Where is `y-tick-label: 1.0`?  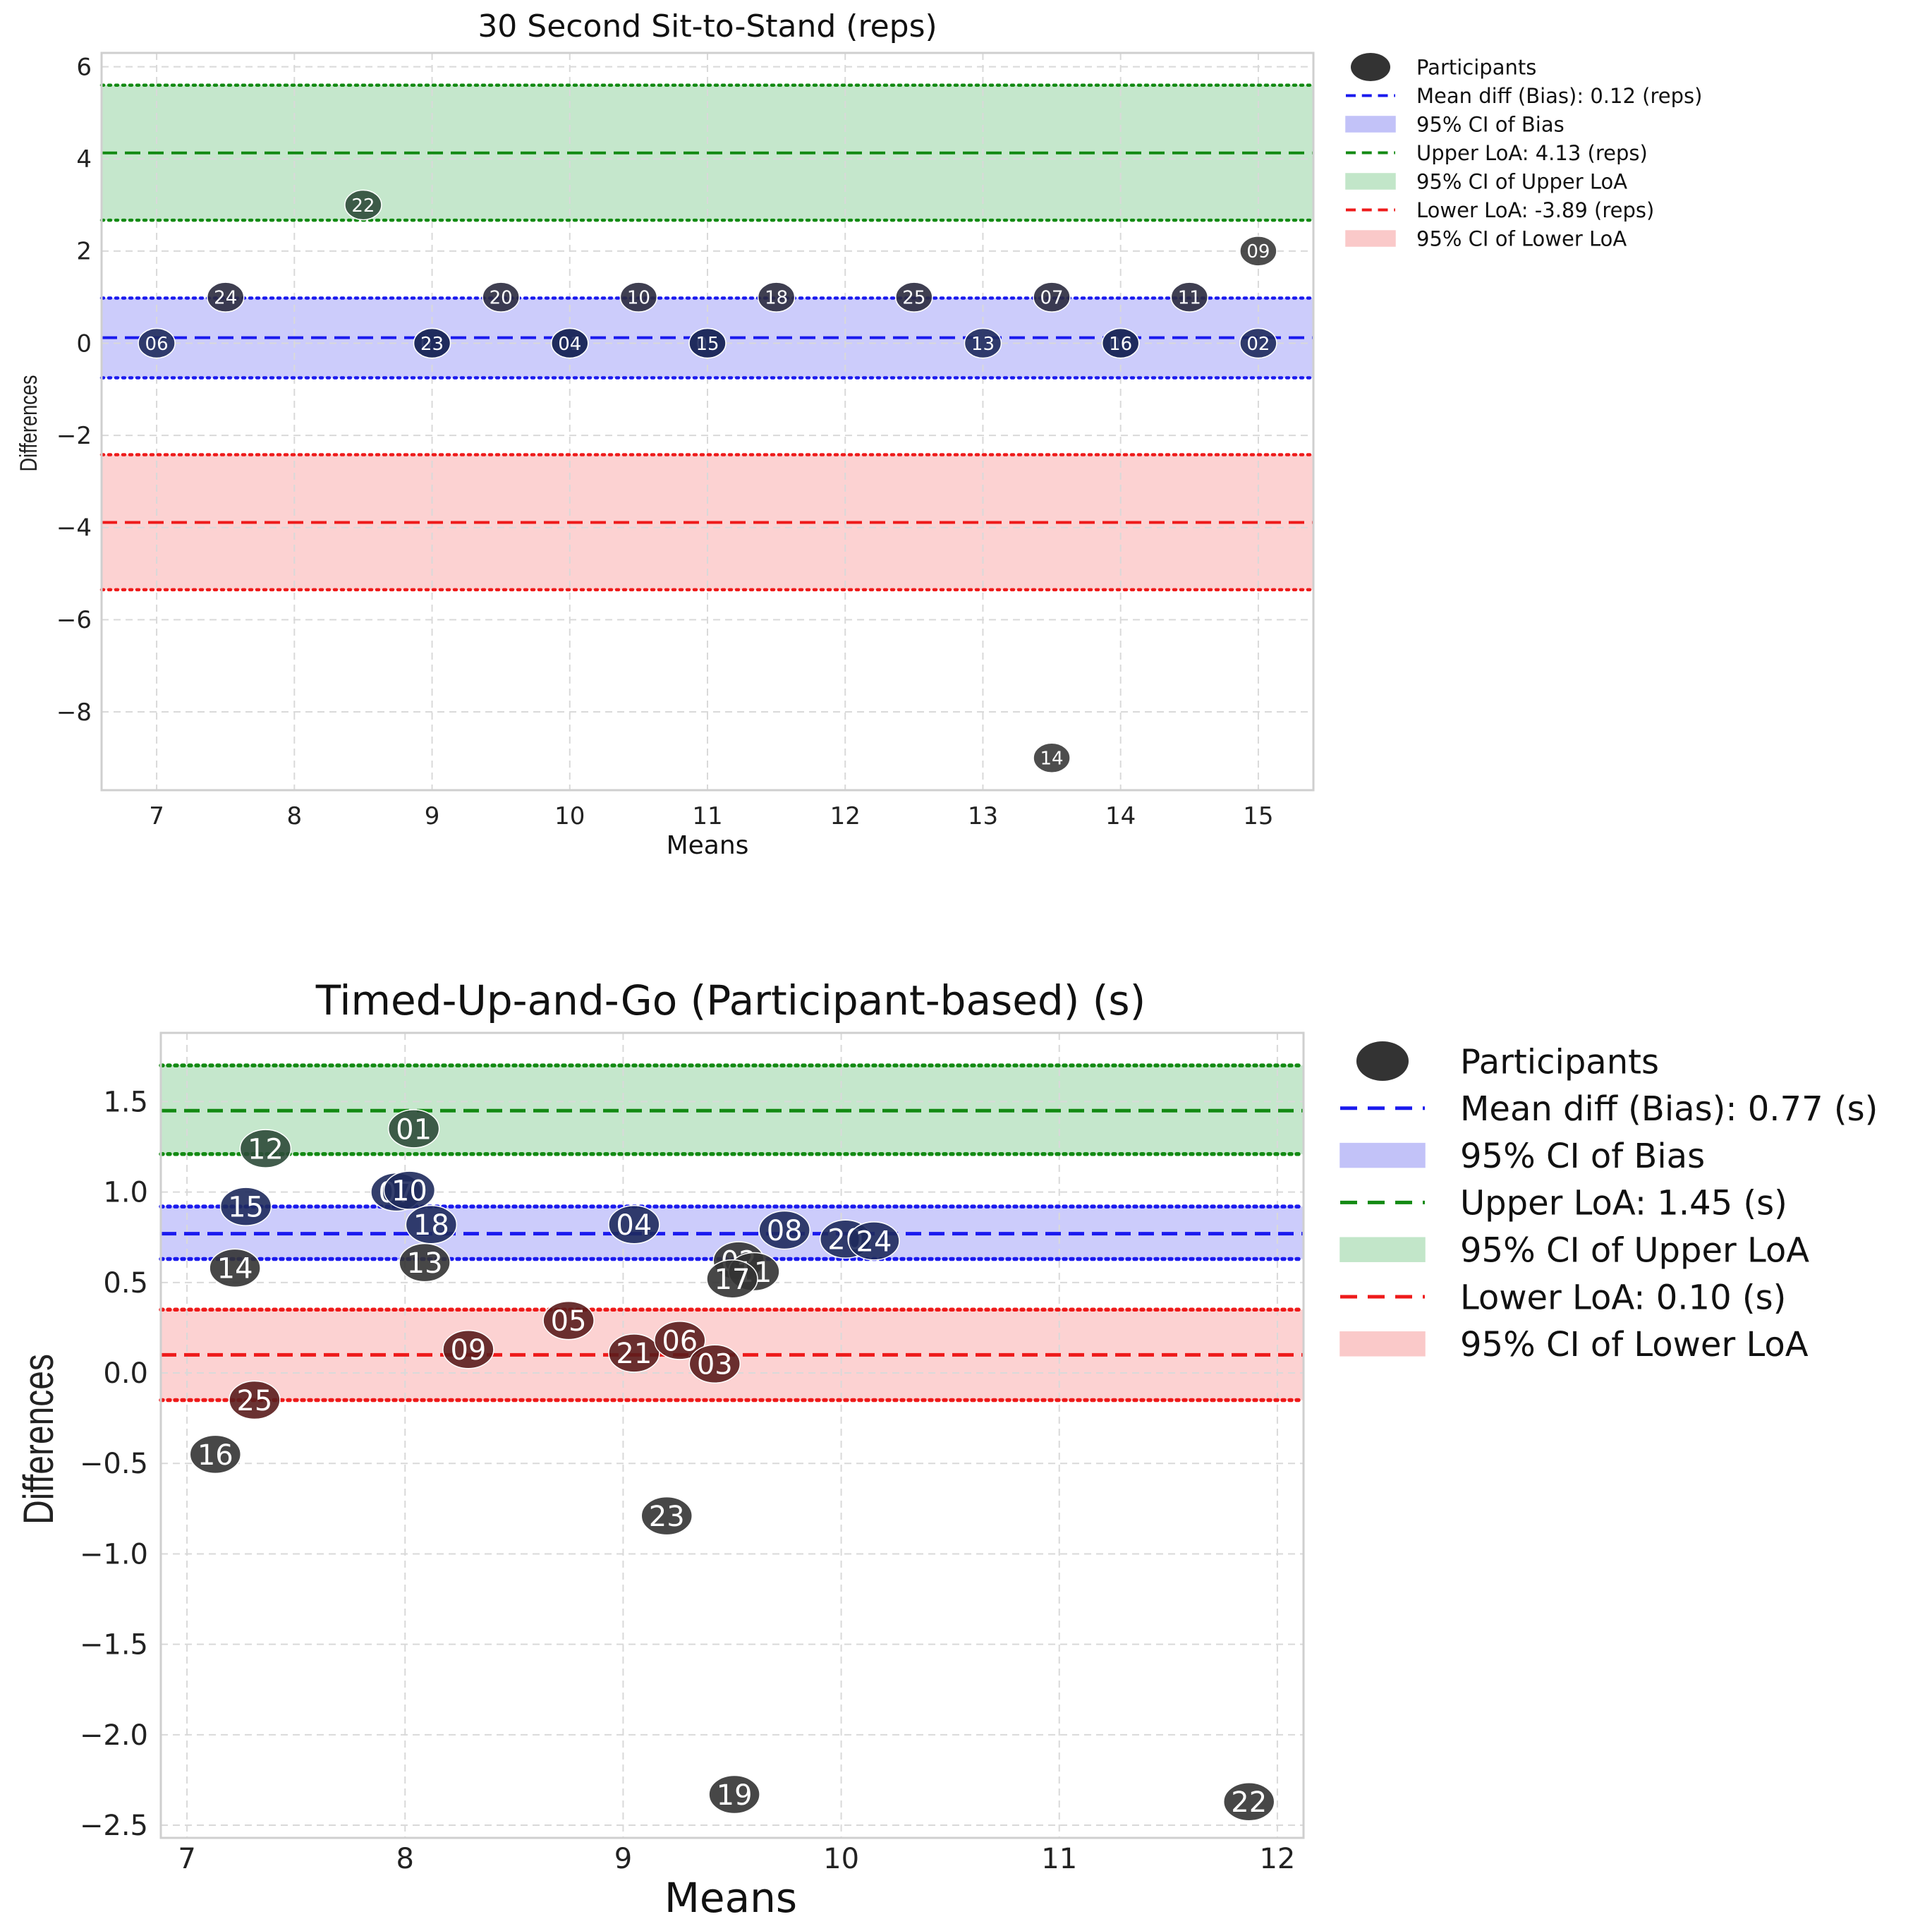 y-tick-label: 1.0 is located at coordinates (125, 1193).